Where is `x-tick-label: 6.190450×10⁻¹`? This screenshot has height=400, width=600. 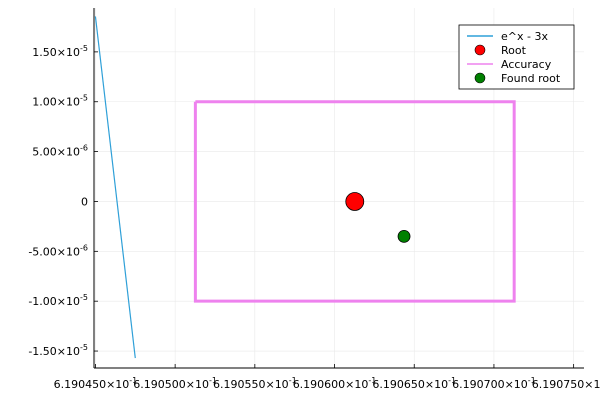 x-tick-label: 6.190450×10⁻¹ is located at coordinates (96, 383).